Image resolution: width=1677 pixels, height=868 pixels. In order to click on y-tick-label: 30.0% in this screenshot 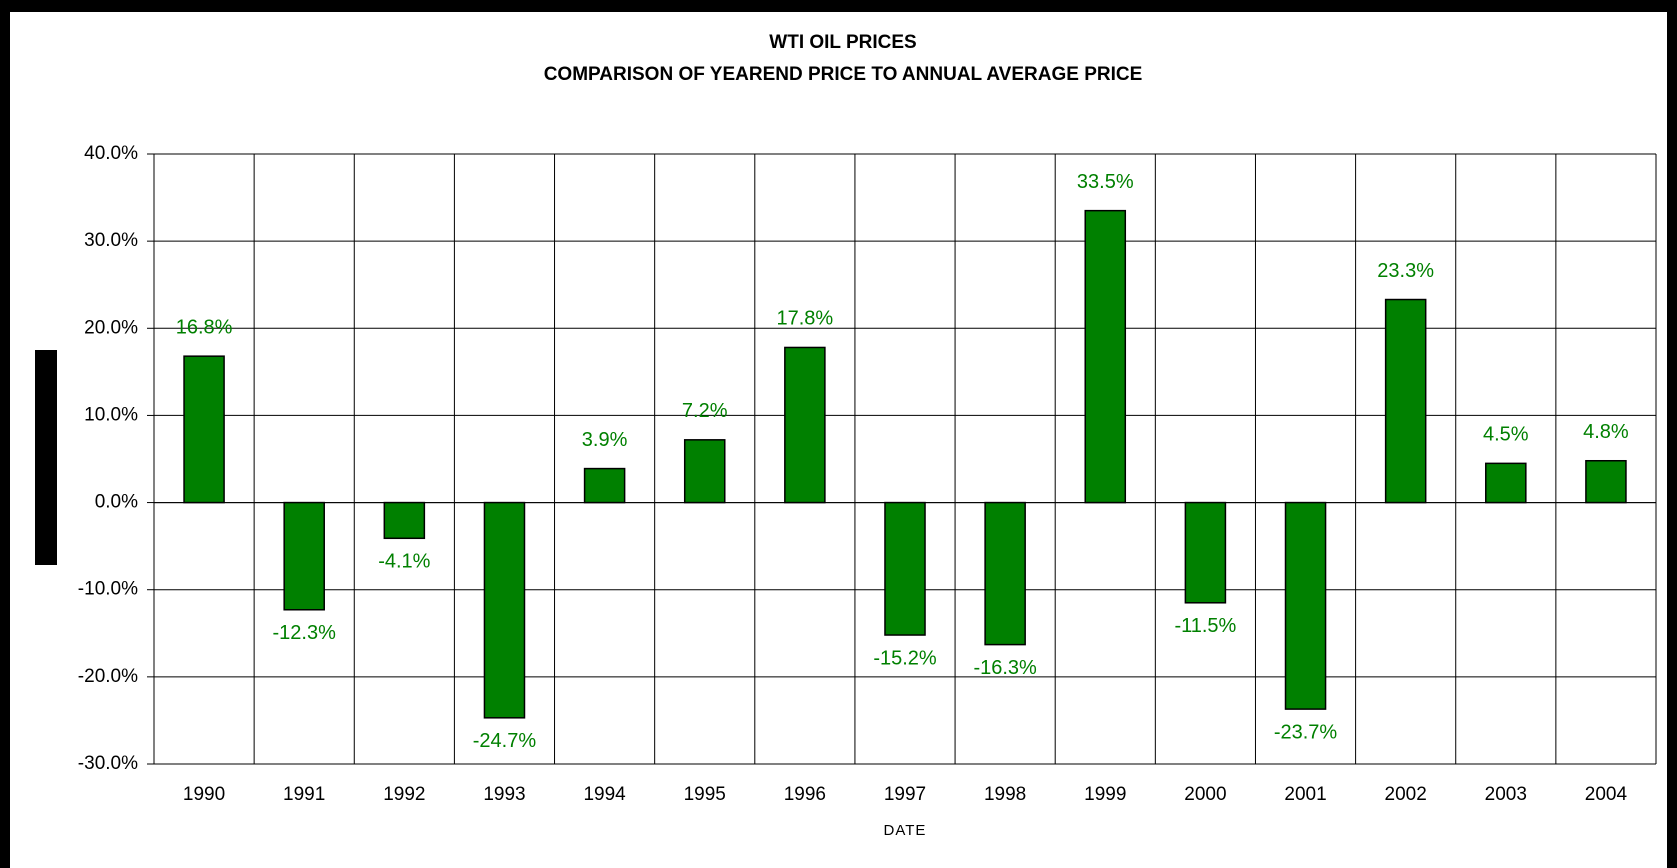, I will do `click(111, 240)`.